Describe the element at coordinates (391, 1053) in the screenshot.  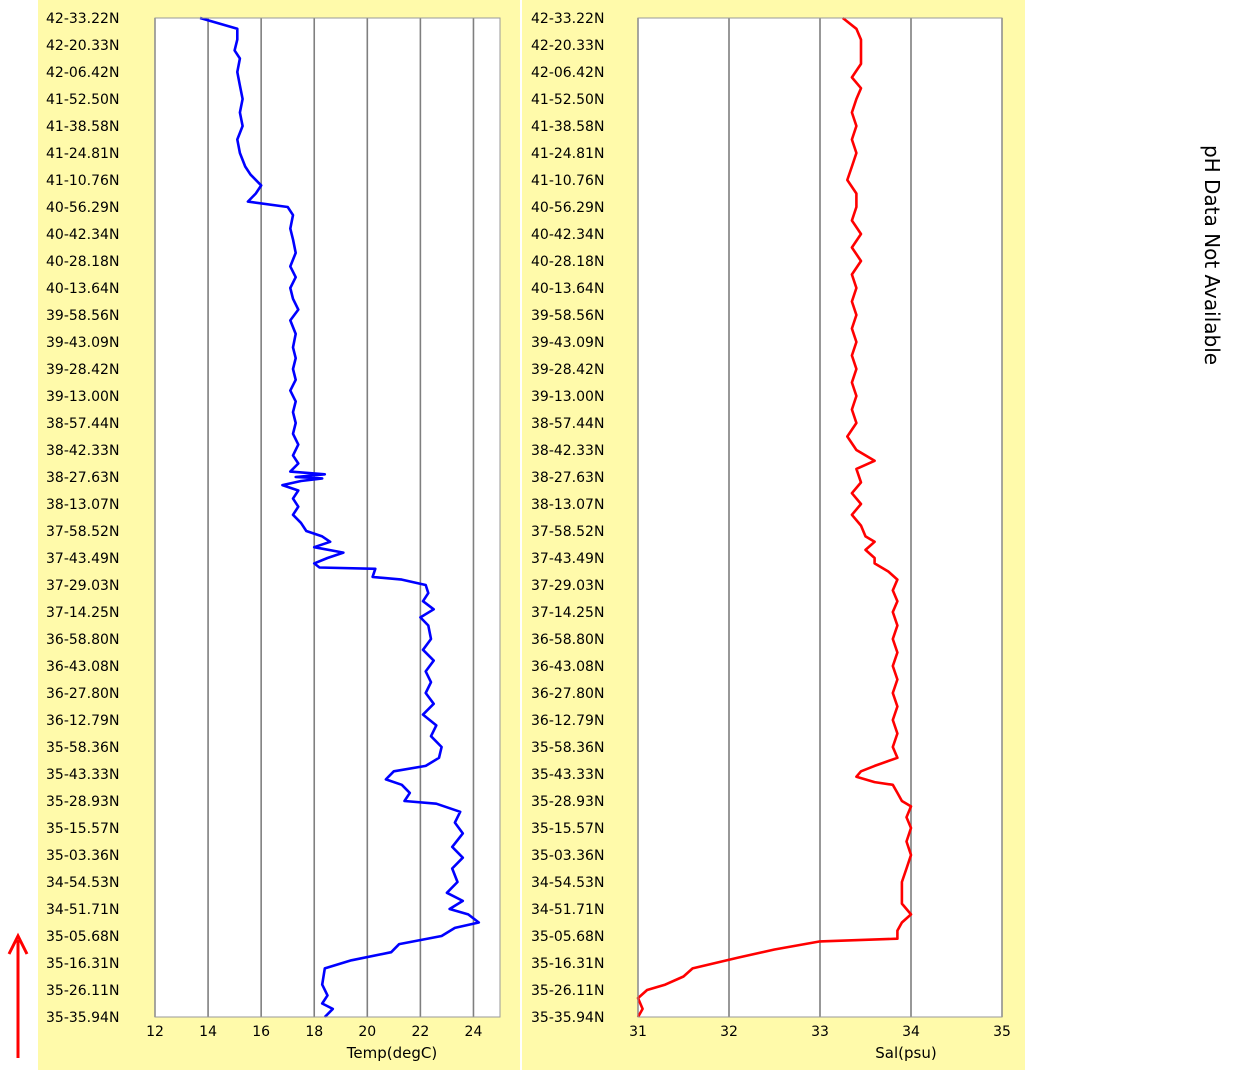
I see `temperature-axis-label: Temp(degC)` at that location.